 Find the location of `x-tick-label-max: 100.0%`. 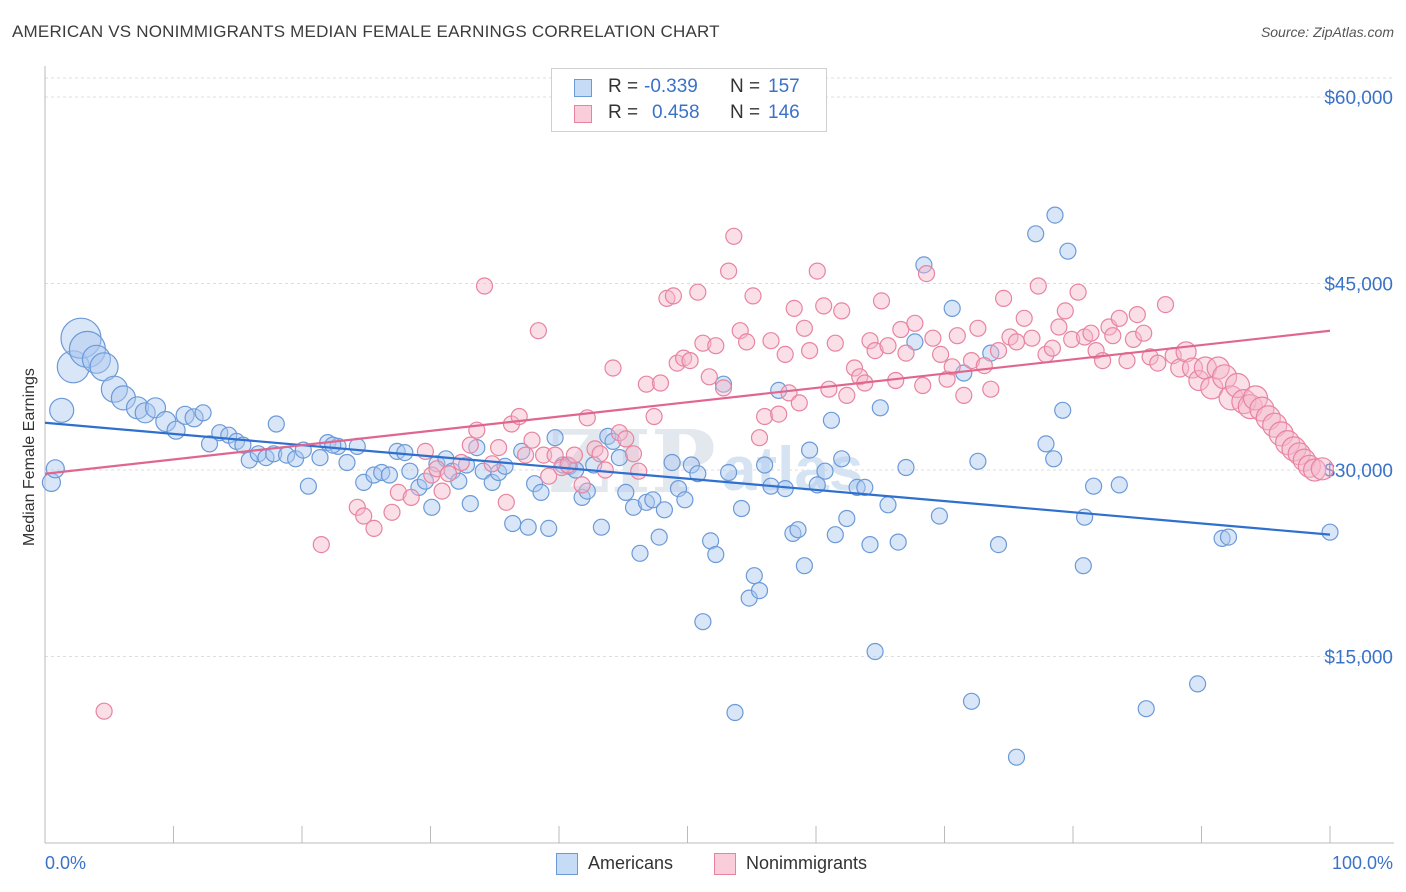

x-tick-label-max: 100.0% is located at coordinates (1362, 863).